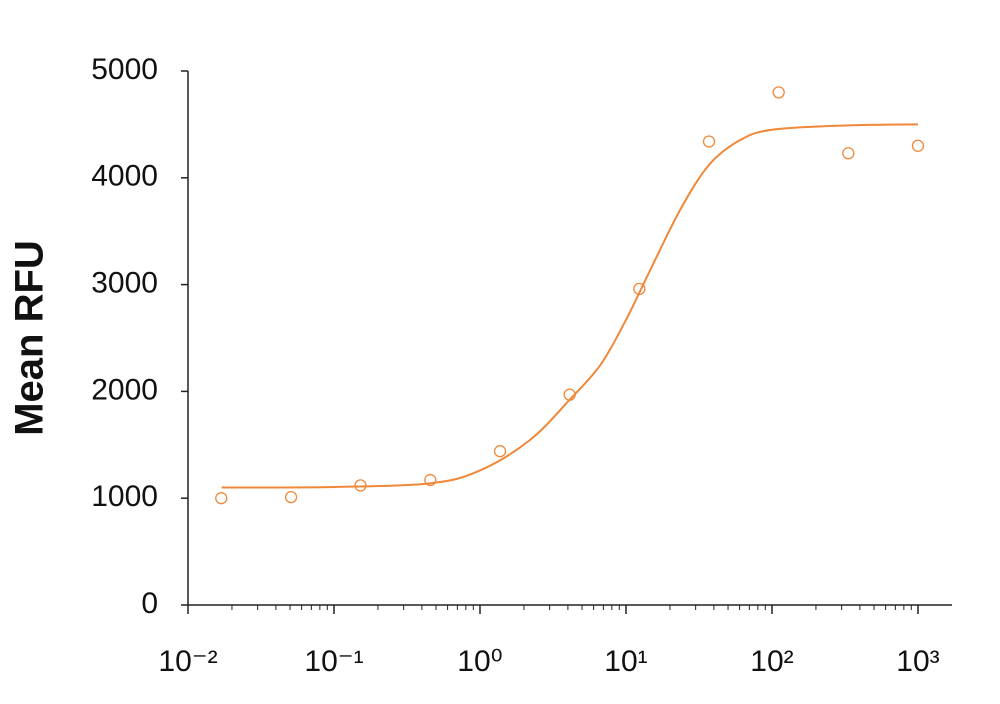 Image resolution: width=1000 pixels, height=704 pixels. I want to click on y-tick-label: 3000, so click(124, 283).